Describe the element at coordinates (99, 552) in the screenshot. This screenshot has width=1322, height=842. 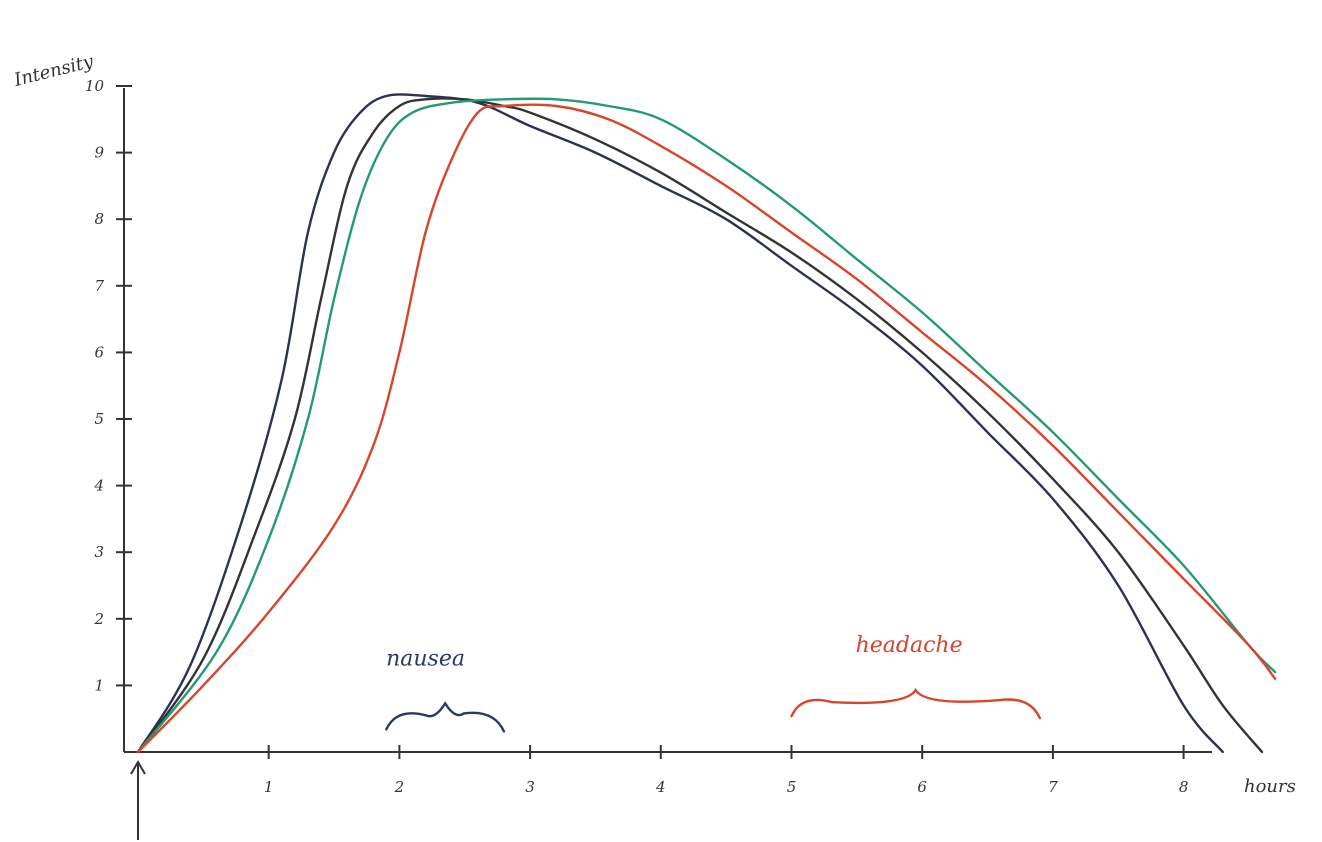
I see `y-tick-label-3: 3` at that location.